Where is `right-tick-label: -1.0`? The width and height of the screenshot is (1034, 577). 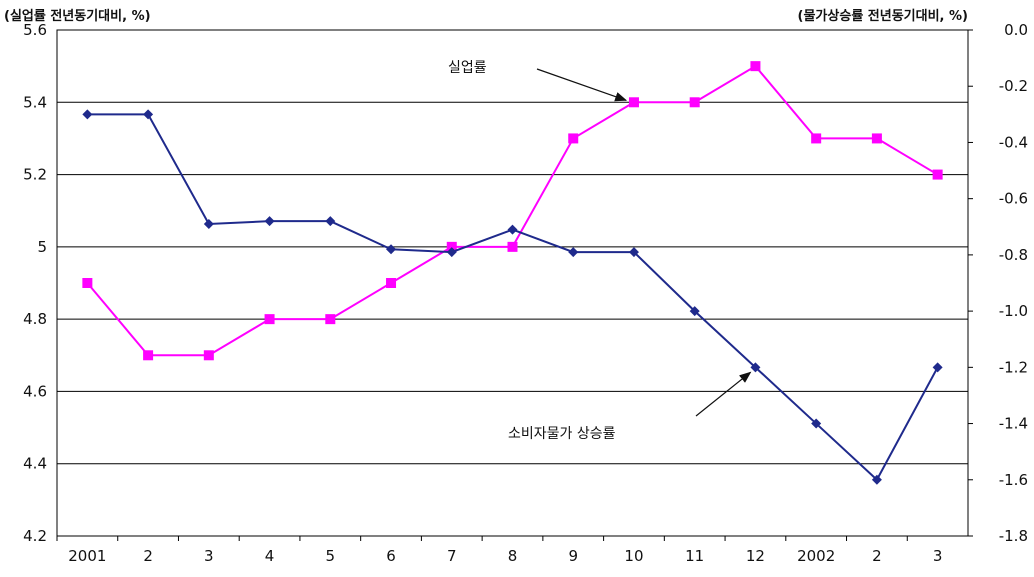
right-tick-label: -1.0 is located at coordinates (1013, 311).